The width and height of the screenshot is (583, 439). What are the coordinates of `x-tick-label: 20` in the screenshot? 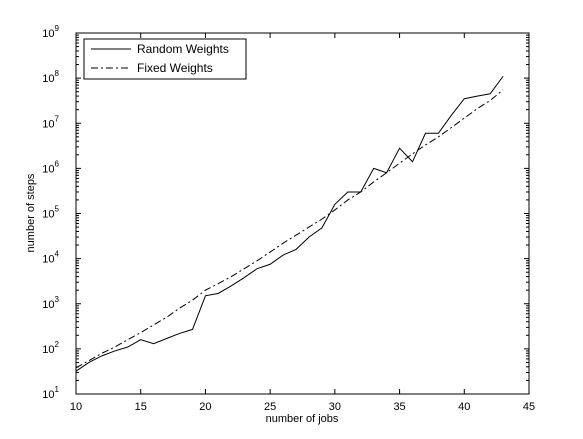 It's located at (205, 407).